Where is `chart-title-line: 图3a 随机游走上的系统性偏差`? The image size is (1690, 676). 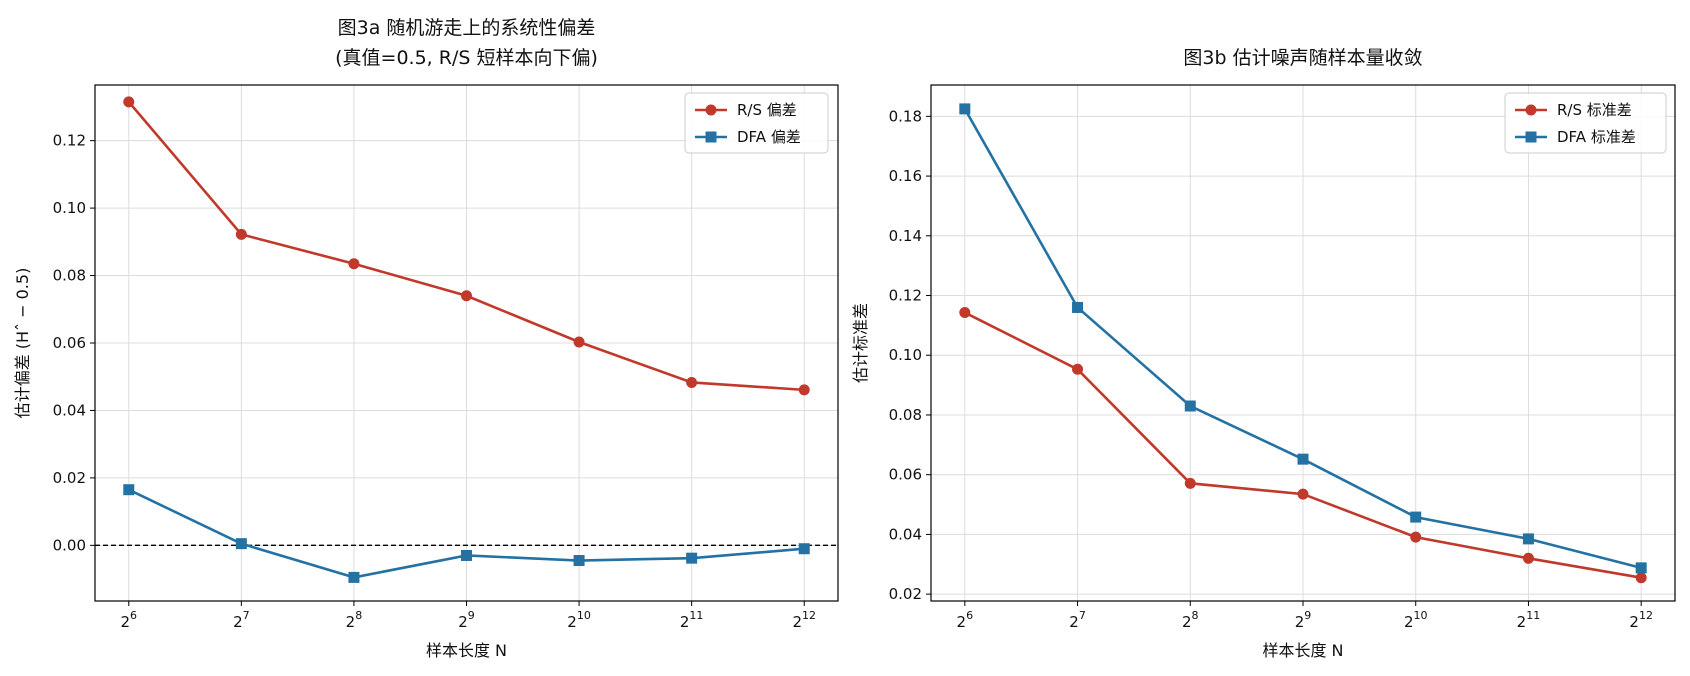
chart-title-line: 图3a 随机游走上的系统性偏差 is located at coordinates (467, 28).